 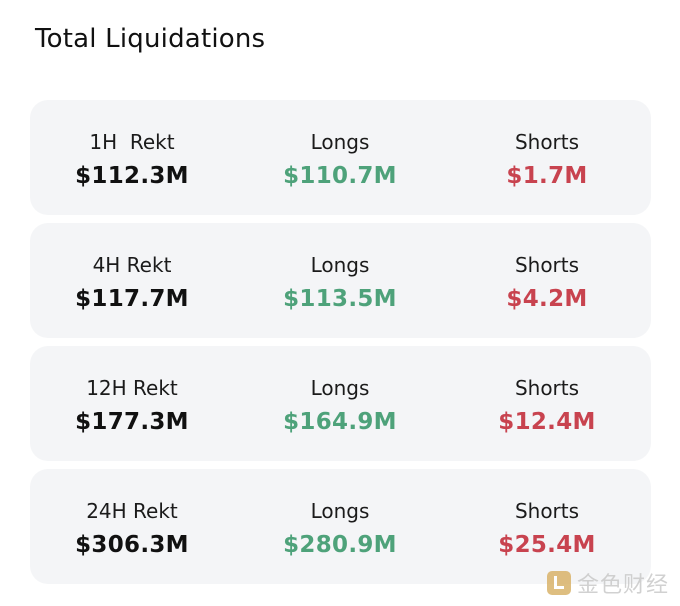 What do you see at coordinates (547, 403) in the screenshot?
I see `shorts-column: Shorts $12.4M` at bounding box center [547, 403].